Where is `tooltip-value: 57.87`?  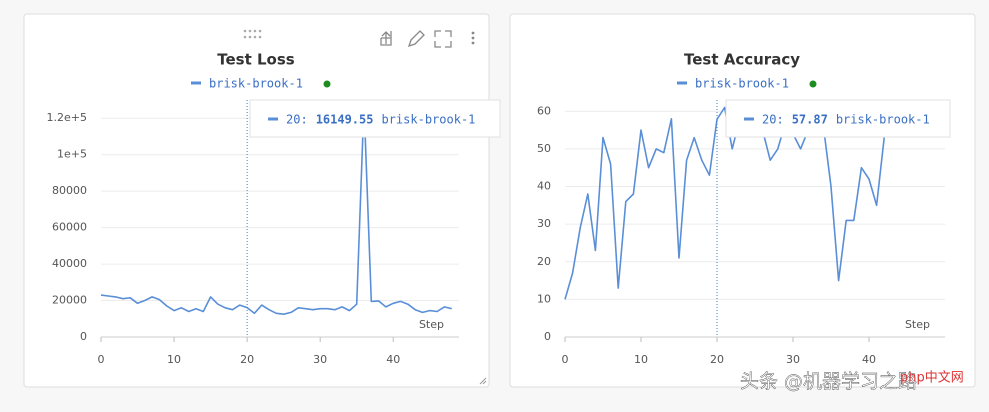
tooltip-value: 57.87 is located at coordinates (810, 120).